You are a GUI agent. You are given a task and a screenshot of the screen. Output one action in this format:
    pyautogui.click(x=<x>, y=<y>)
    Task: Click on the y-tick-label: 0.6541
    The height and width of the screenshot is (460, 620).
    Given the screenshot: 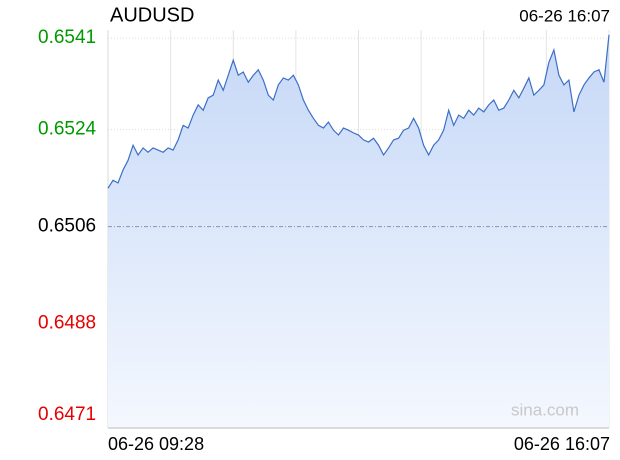 What is the action you would take?
    pyautogui.click(x=67, y=37)
    